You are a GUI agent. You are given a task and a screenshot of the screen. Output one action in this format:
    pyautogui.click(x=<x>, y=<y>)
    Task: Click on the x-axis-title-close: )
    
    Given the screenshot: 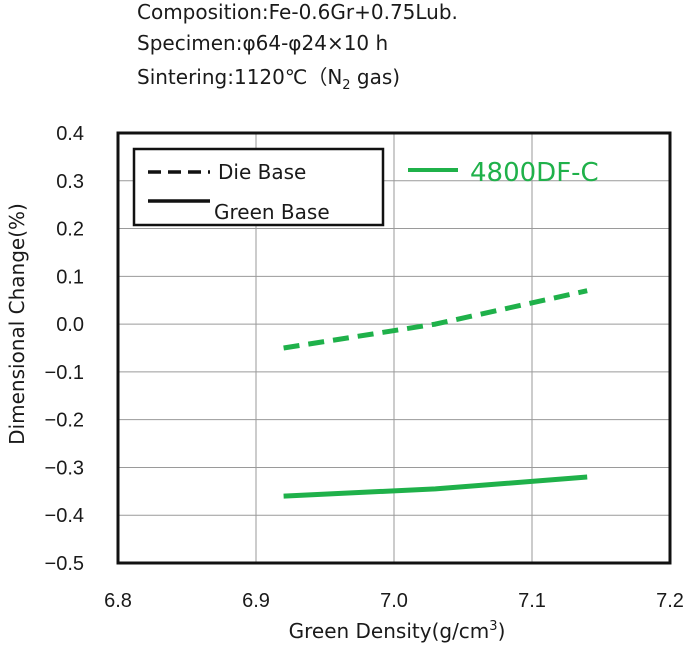 What is the action you would take?
    pyautogui.click(x=502, y=631)
    